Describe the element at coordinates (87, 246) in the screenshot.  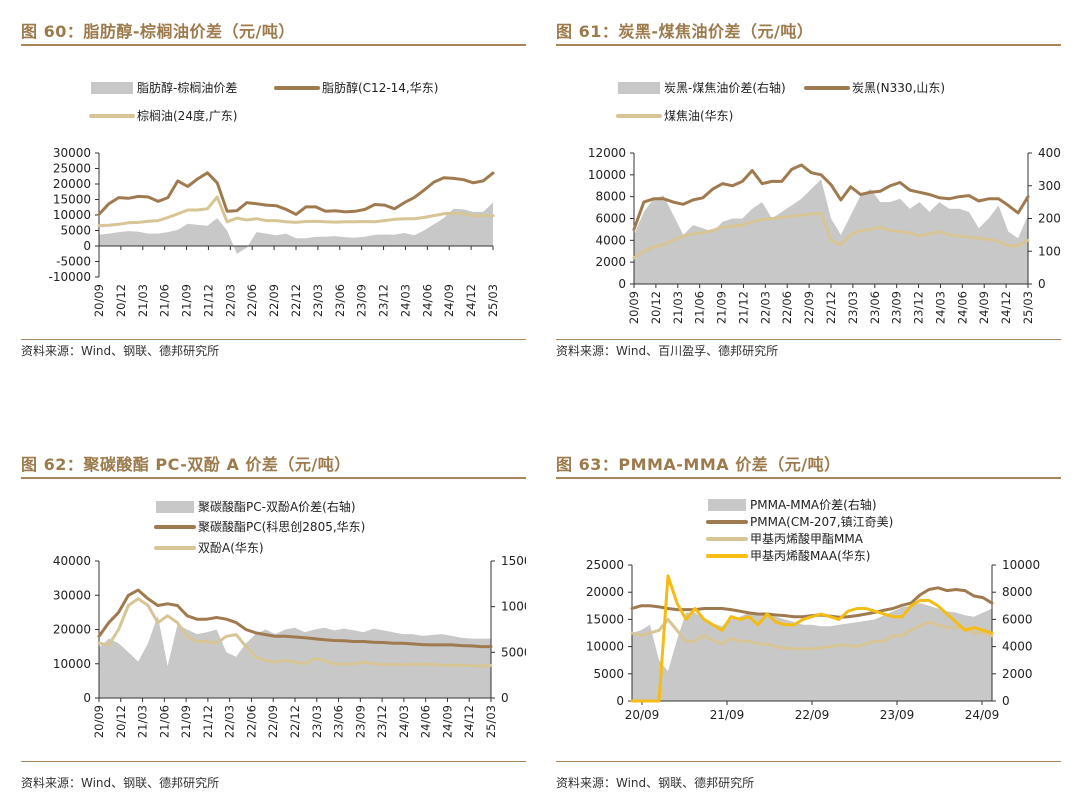
I see `y-tick-label: 0` at that location.